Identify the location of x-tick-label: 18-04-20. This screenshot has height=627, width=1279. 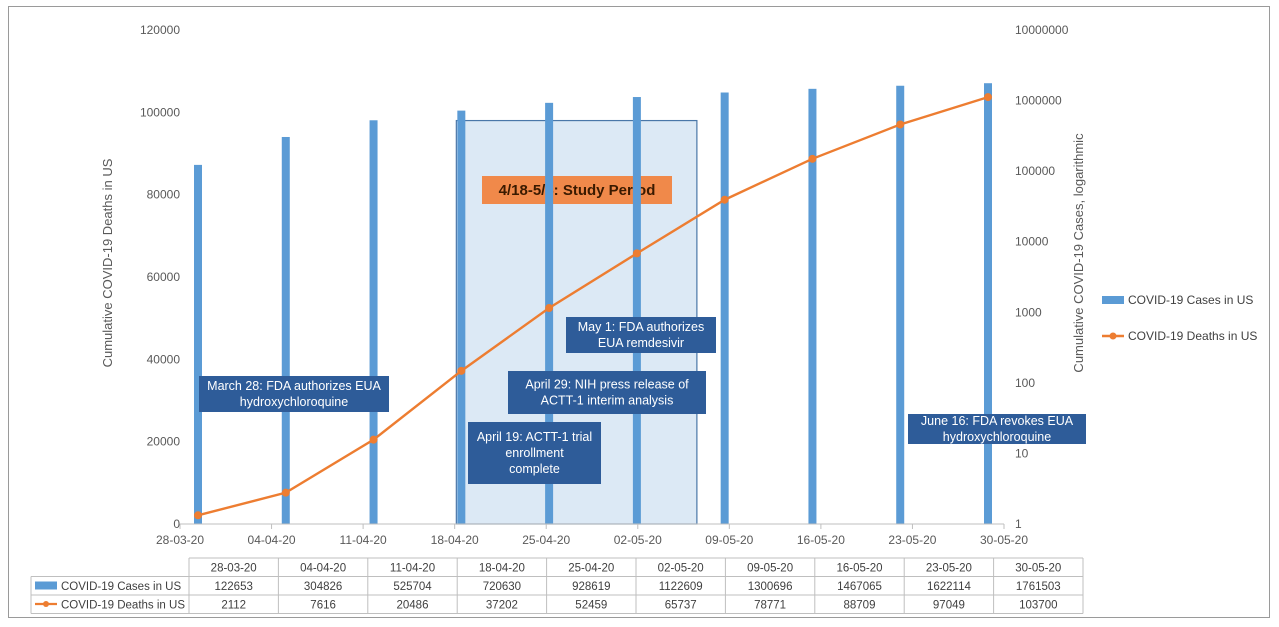
(455, 540).